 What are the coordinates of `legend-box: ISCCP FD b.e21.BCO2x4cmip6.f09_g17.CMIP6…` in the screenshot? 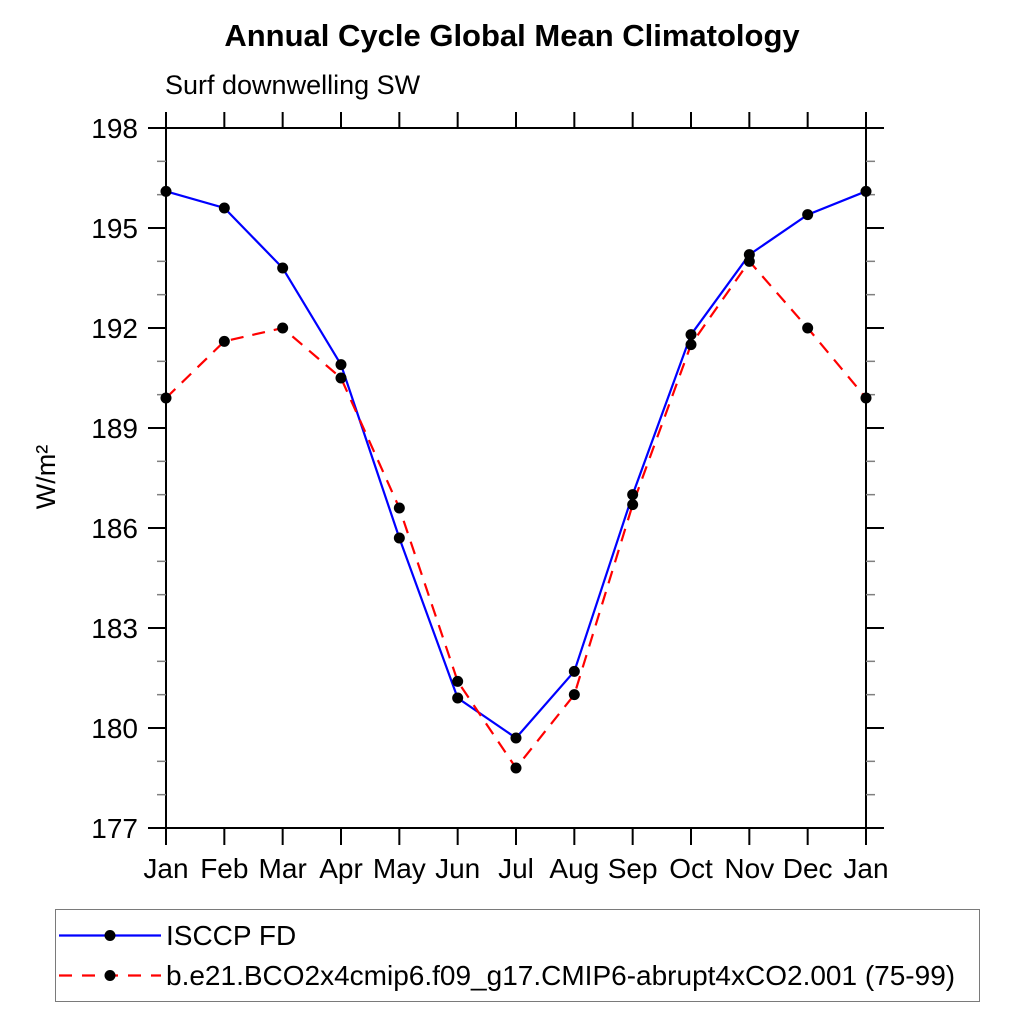 It's located at (517, 955).